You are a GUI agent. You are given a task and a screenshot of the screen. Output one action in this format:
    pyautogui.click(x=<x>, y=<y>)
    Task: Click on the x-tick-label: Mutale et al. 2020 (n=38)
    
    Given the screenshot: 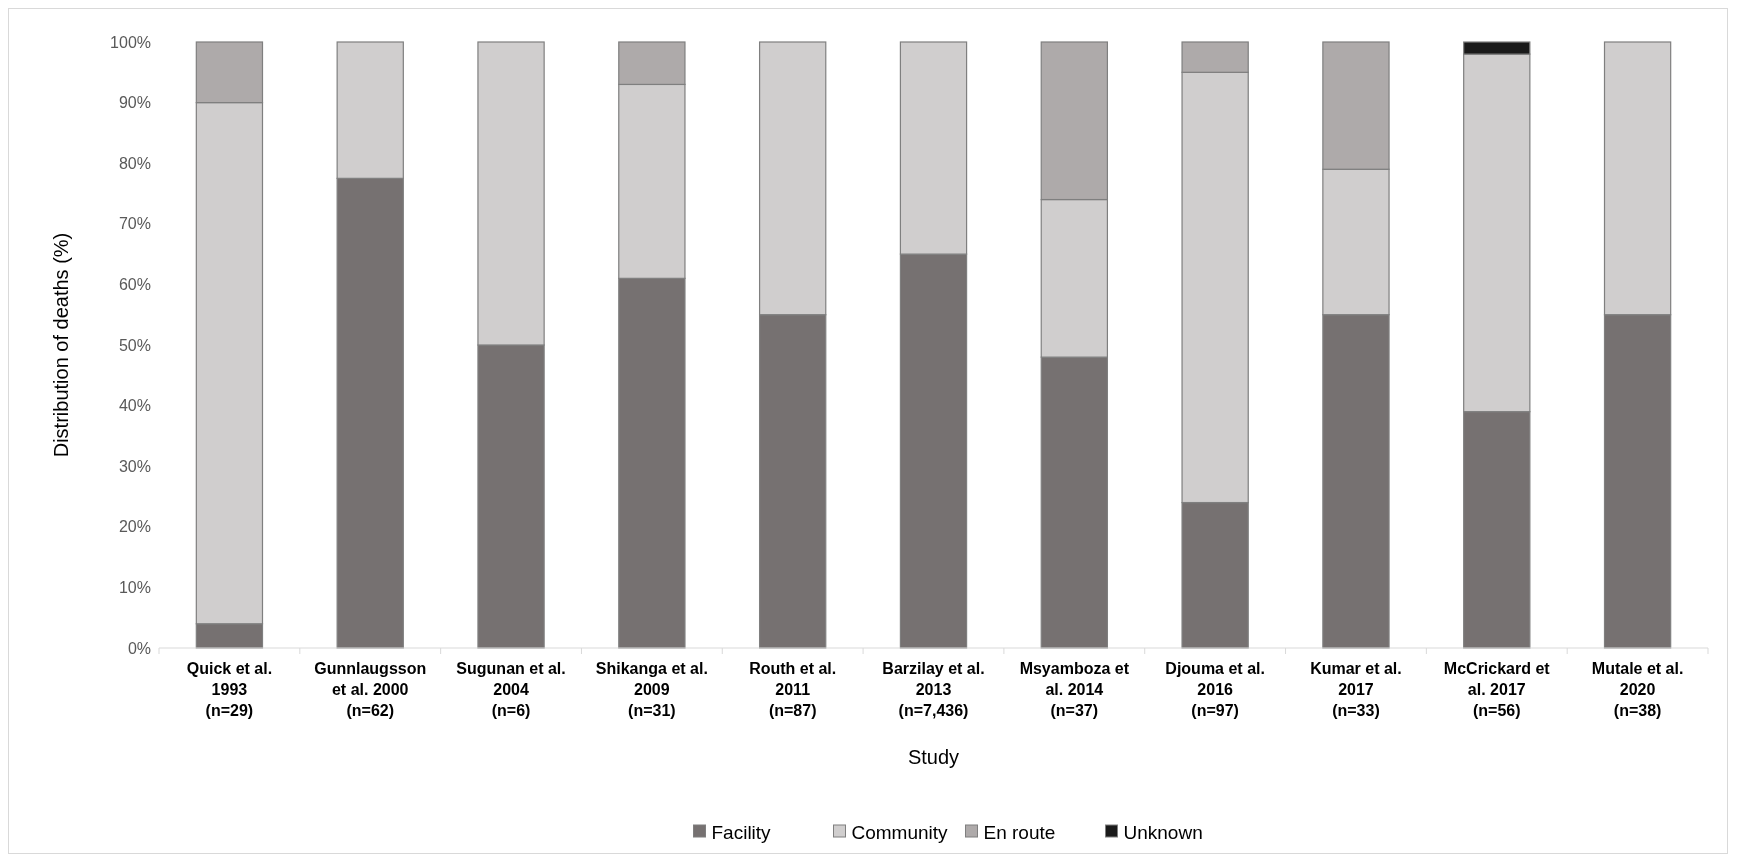 What is the action you would take?
    pyautogui.click(x=1637, y=689)
    